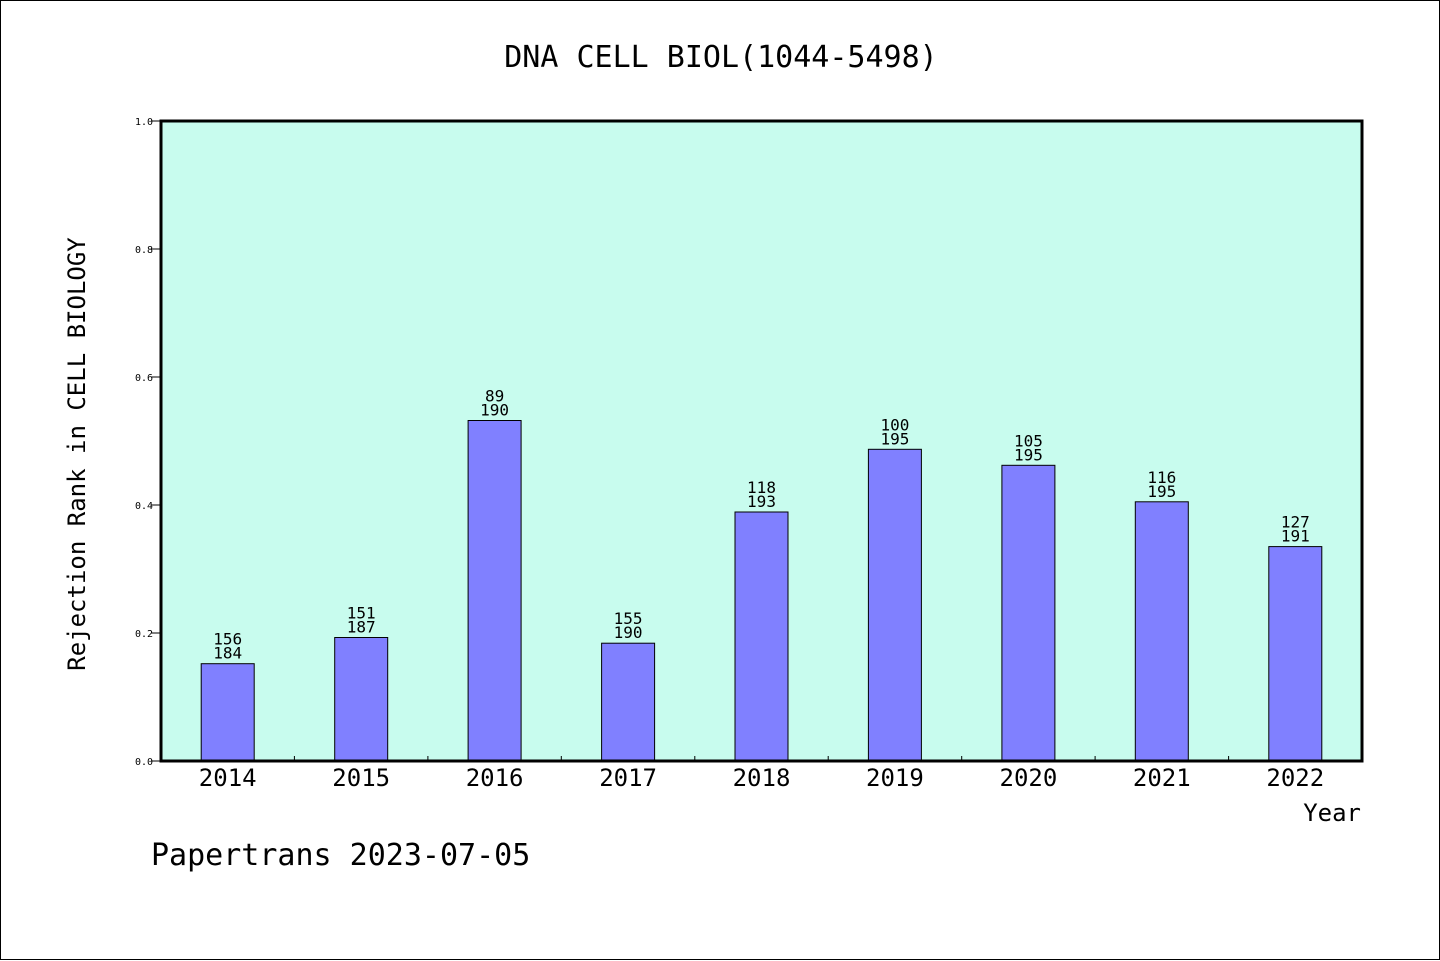 The width and height of the screenshot is (1440, 961). Describe the element at coordinates (761, 487) in the screenshot. I see `bar-label-top-2018: 118` at that location.